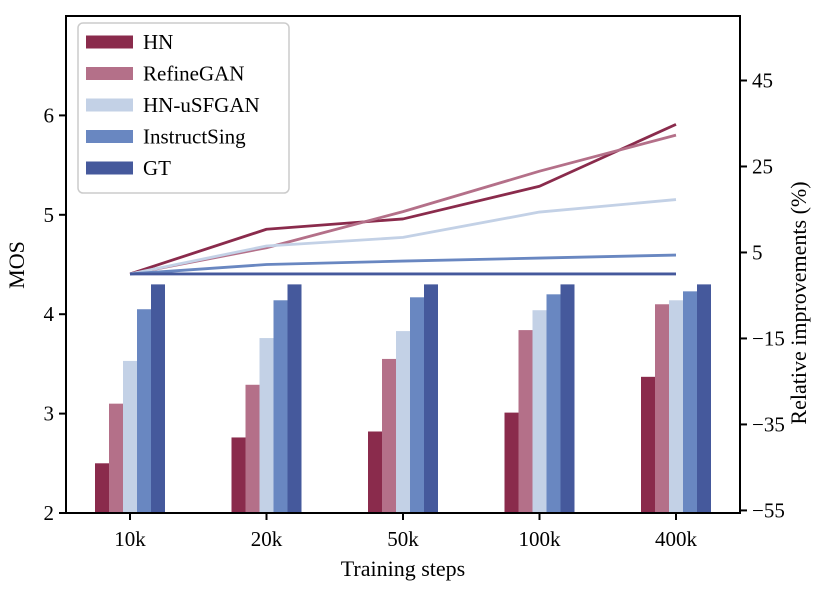 Image resolution: width=831 pixels, height=596 pixels. Describe the element at coordinates (798, 302) in the screenshot. I see `y-axis-label-right: Relative improvements (%)` at that location.